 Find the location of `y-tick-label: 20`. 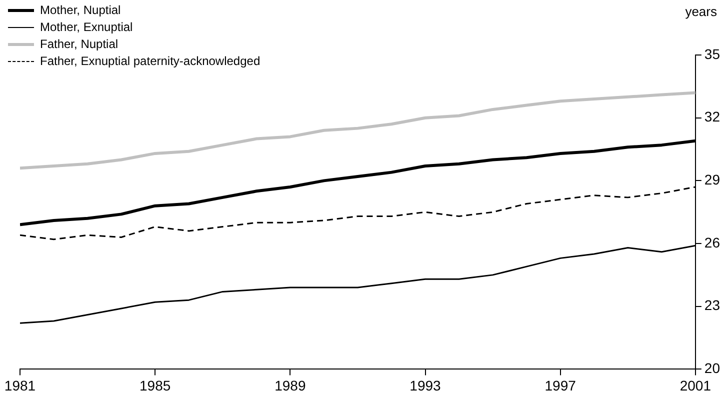

y-tick-label: 20 is located at coordinates (712, 368).